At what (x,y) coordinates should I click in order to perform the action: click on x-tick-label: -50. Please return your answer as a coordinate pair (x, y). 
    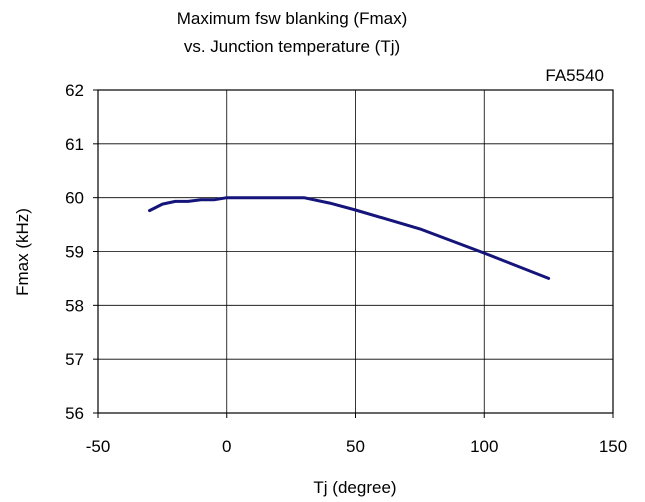
    Looking at the image, I should click on (98, 446).